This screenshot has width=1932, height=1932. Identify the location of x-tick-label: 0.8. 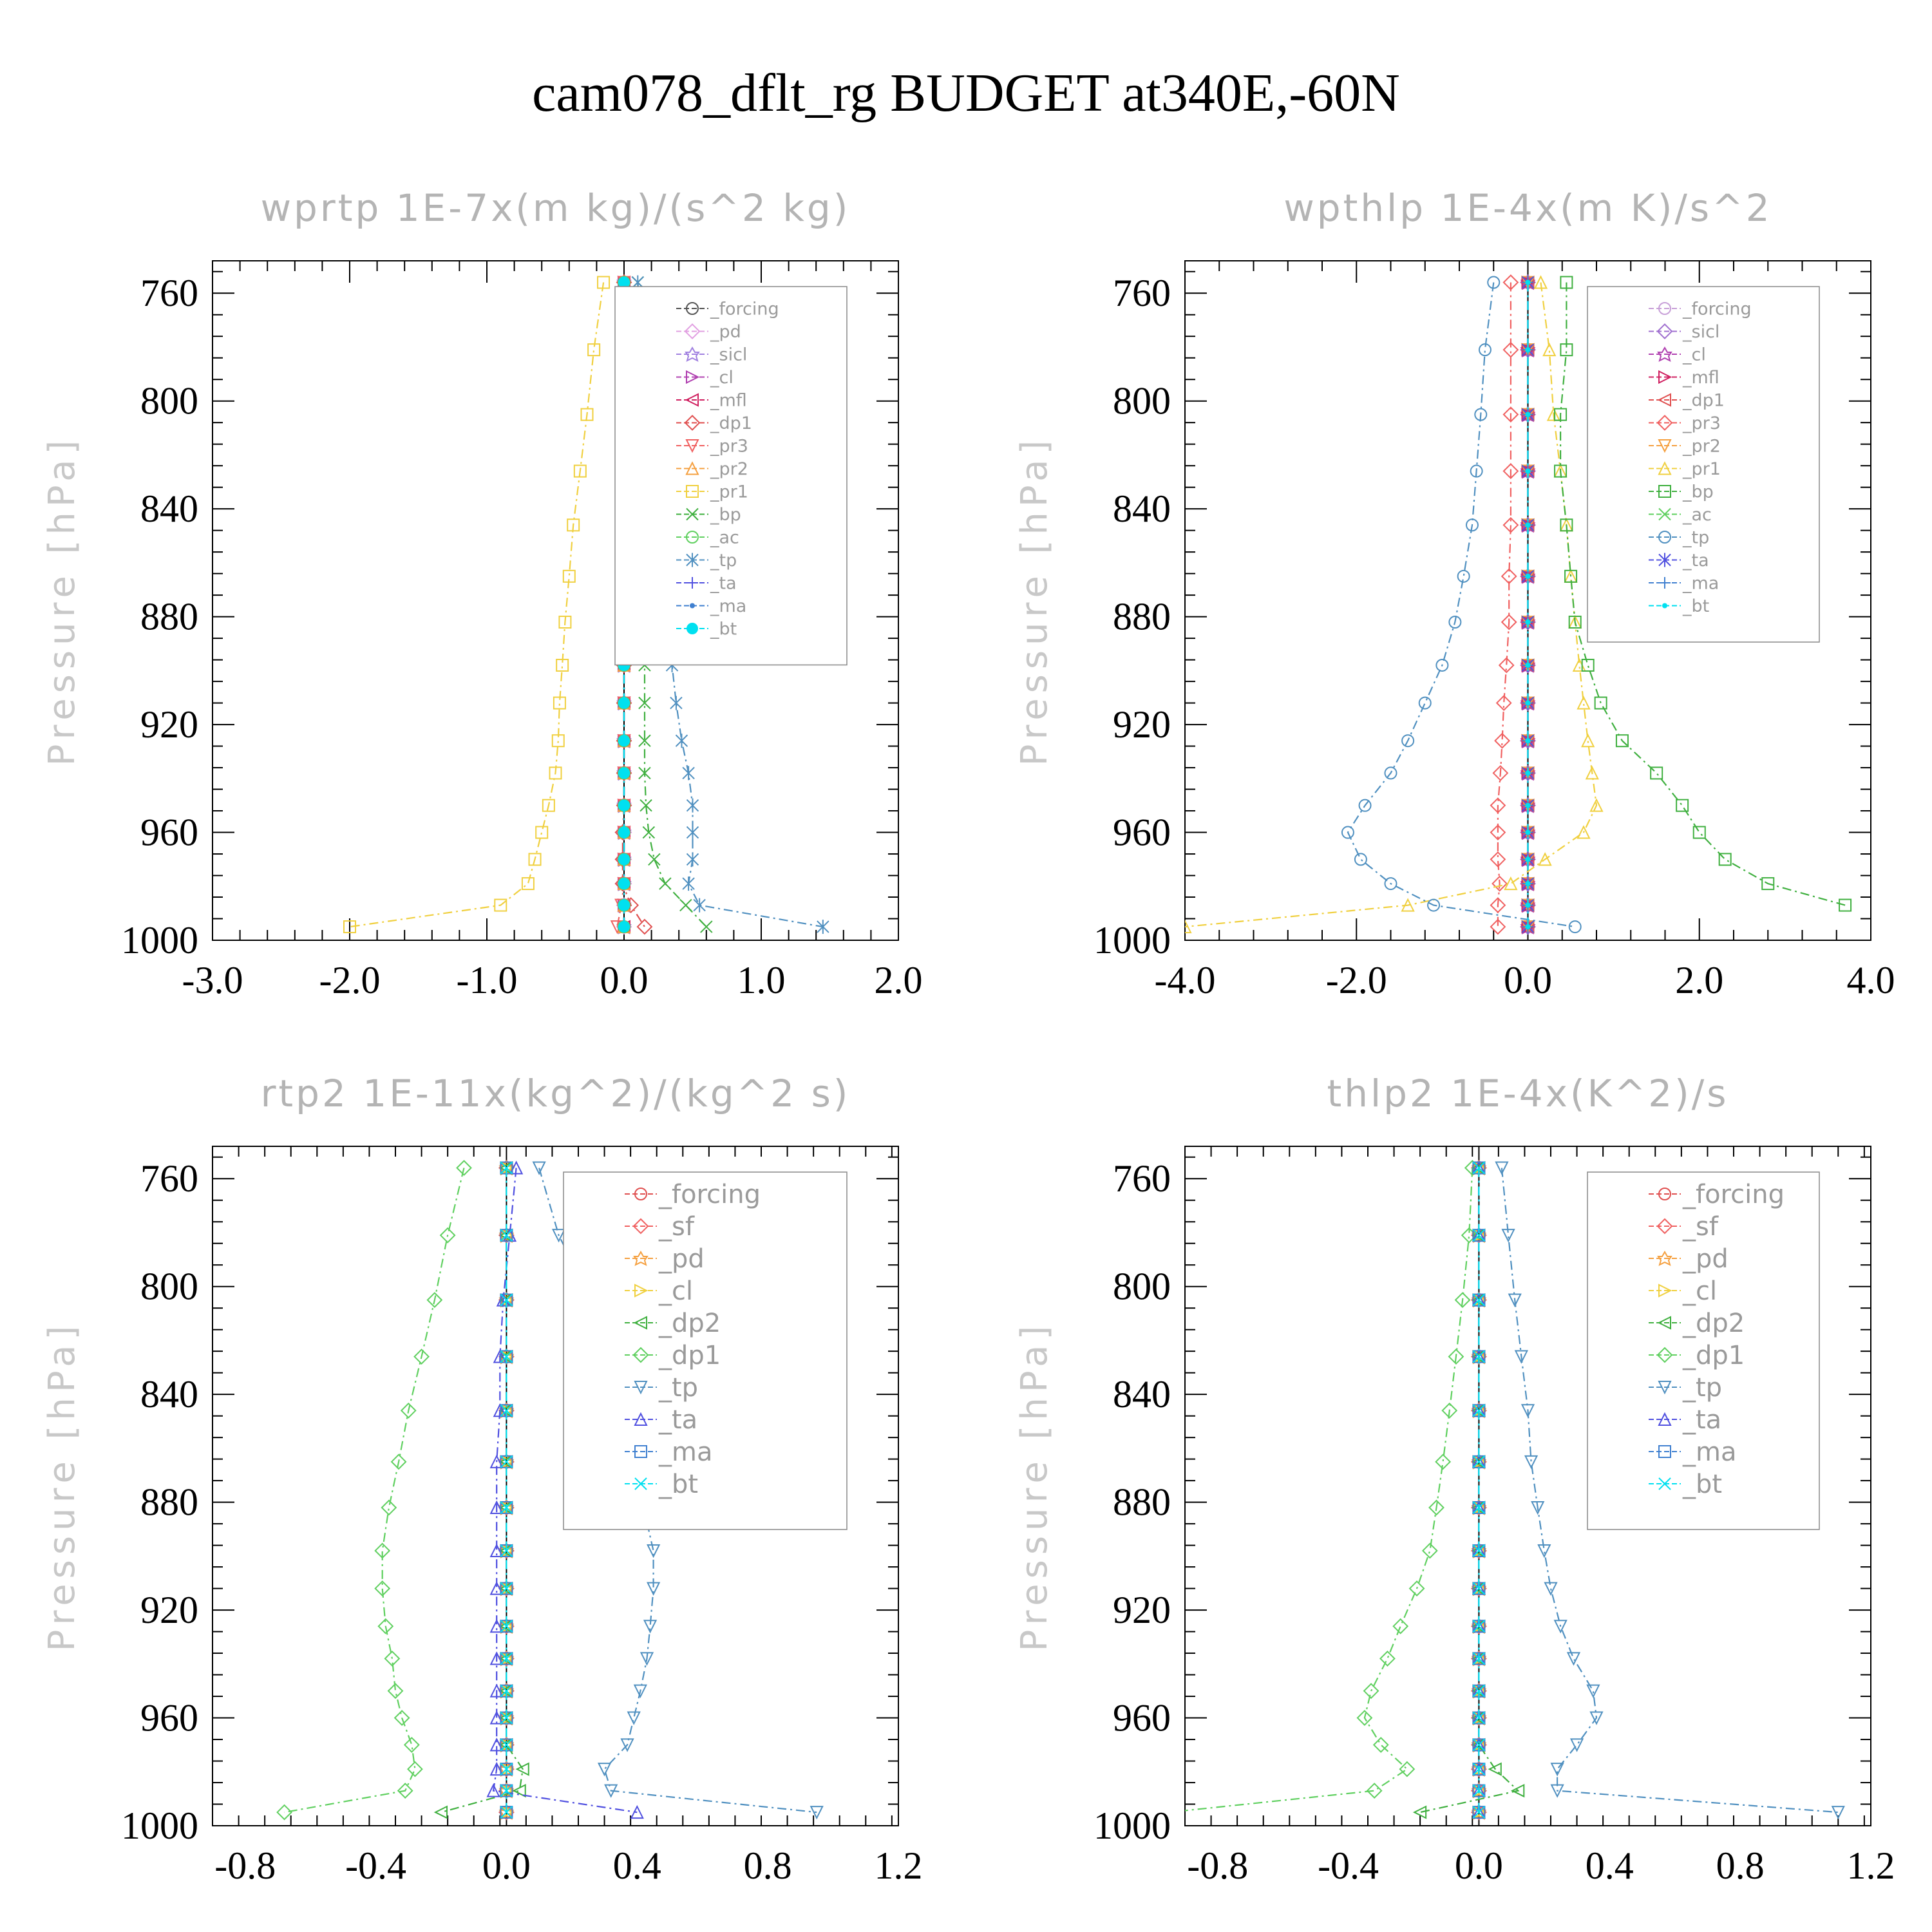
(768, 1865).